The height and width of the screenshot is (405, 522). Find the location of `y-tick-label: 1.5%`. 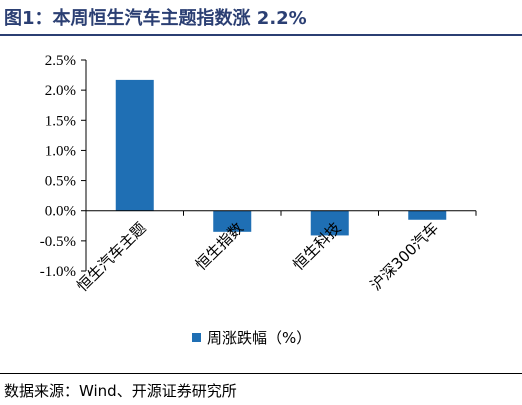

y-tick-label: 1.5% is located at coordinates (60, 121).